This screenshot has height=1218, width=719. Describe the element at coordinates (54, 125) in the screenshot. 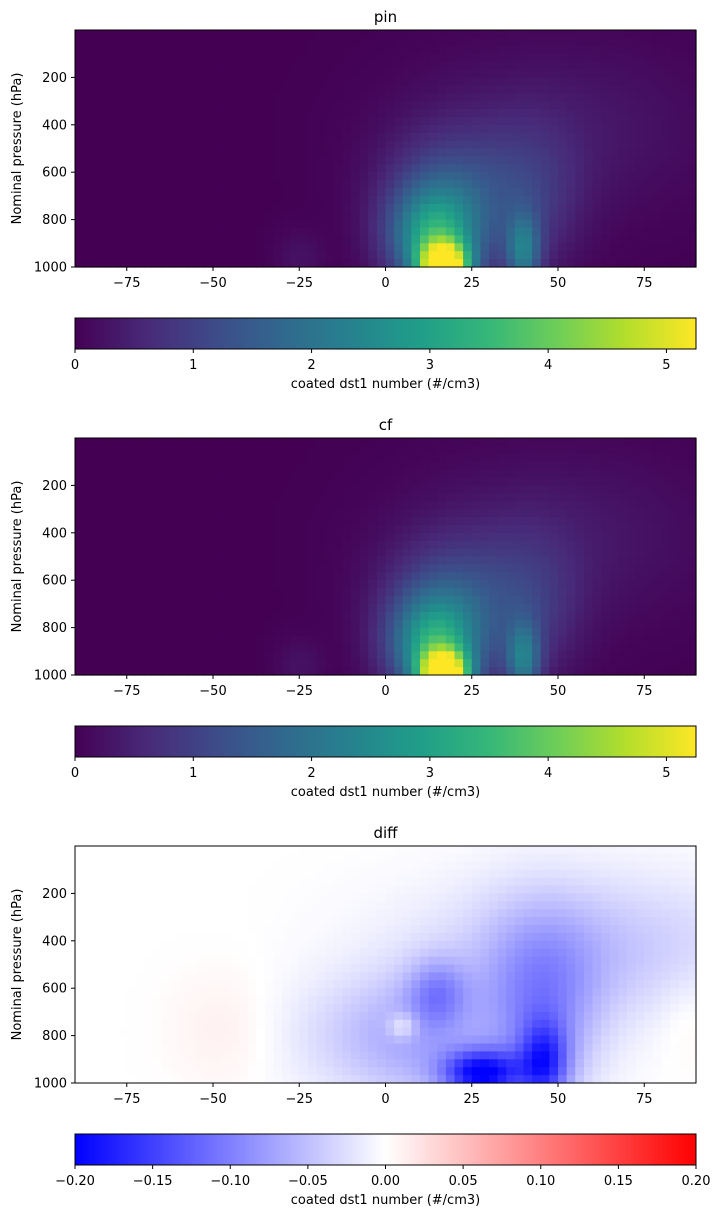

I see `y-tick-label: 400` at that location.